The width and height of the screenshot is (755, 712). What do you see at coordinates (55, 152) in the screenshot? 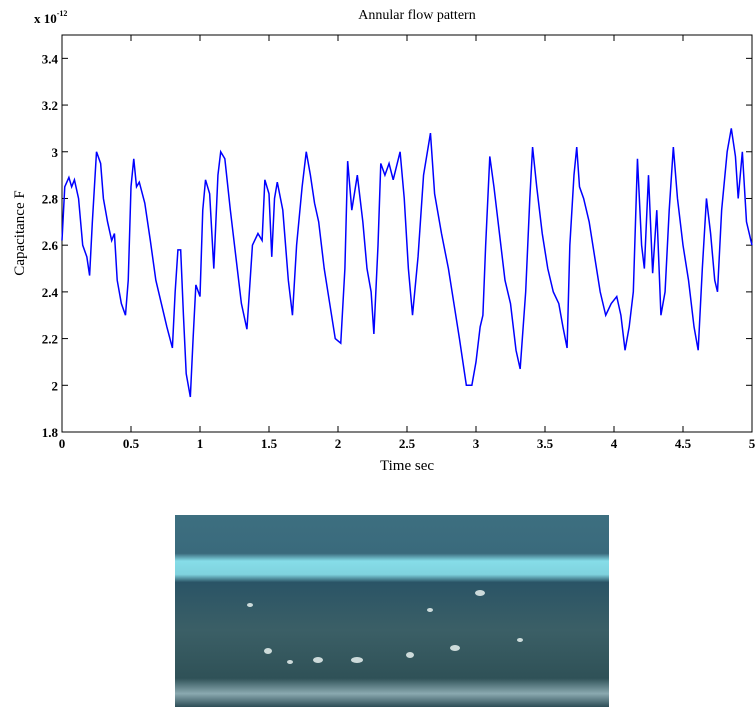
I see `y-tick-label: 3` at bounding box center [55, 152].